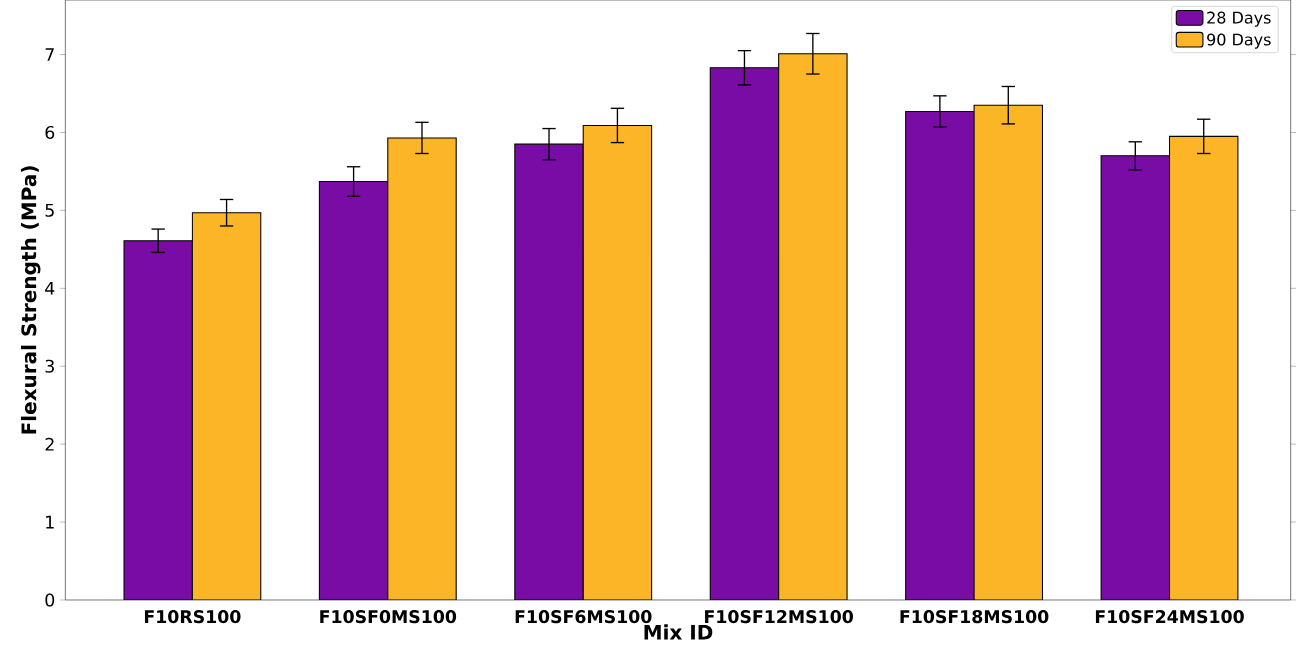 The image size is (1300, 663). I want to click on y-tick-label: 5, so click(49, 210).